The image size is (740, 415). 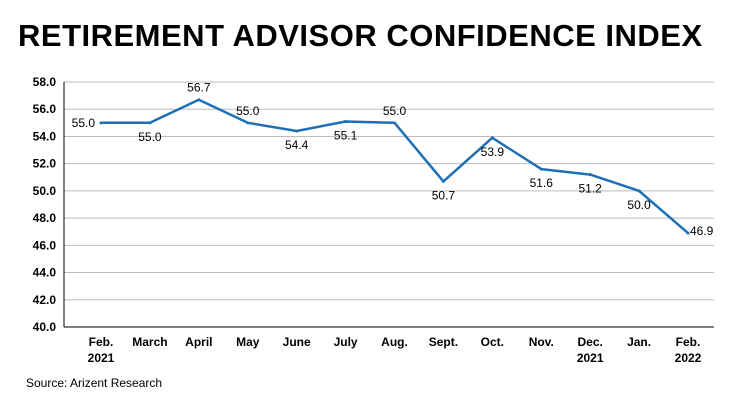 I want to click on y-tick-label: 42.0, so click(x=45, y=300).